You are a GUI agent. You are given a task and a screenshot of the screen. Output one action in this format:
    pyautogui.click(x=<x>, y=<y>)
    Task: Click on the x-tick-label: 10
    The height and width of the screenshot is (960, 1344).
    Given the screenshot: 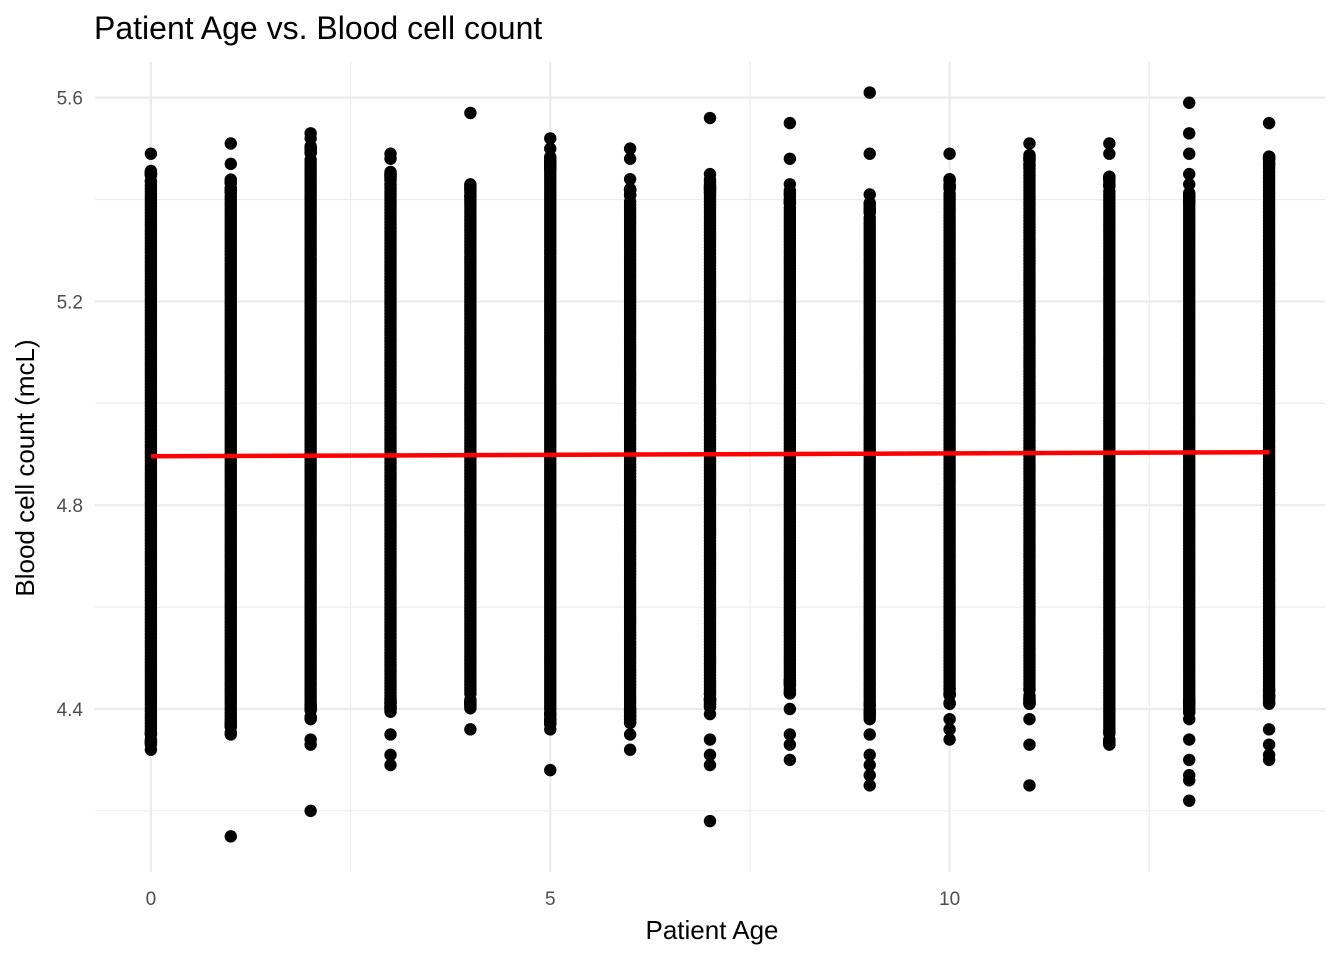 What is the action you would take?
    pyautogui.click(x=949, y=899)
    